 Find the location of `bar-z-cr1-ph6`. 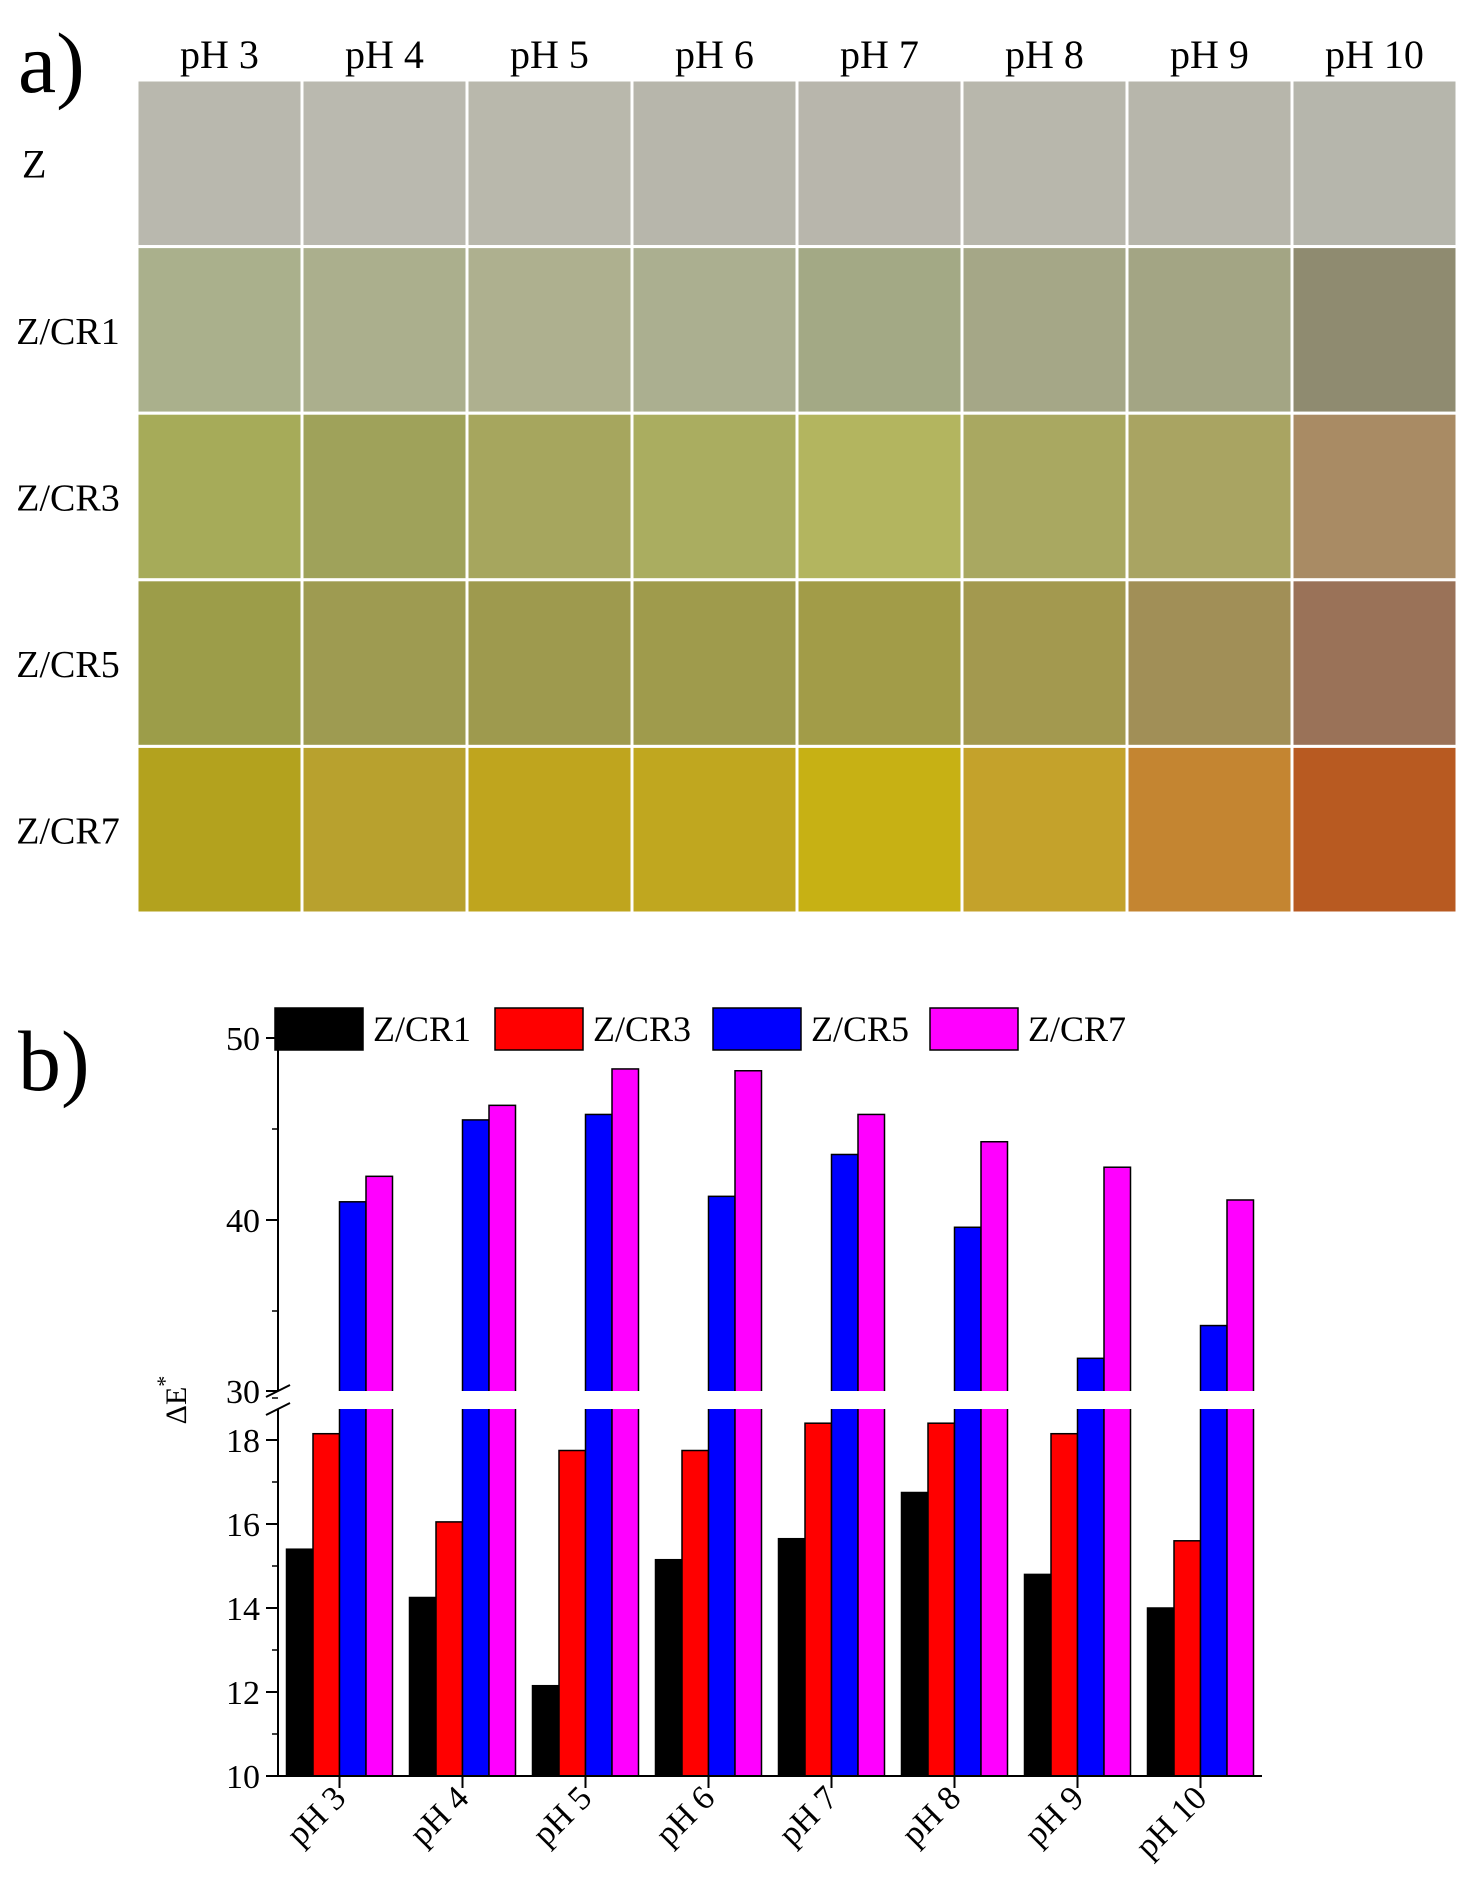

bar-z-cr1-ph6 is located at coordinates (668, 1667).